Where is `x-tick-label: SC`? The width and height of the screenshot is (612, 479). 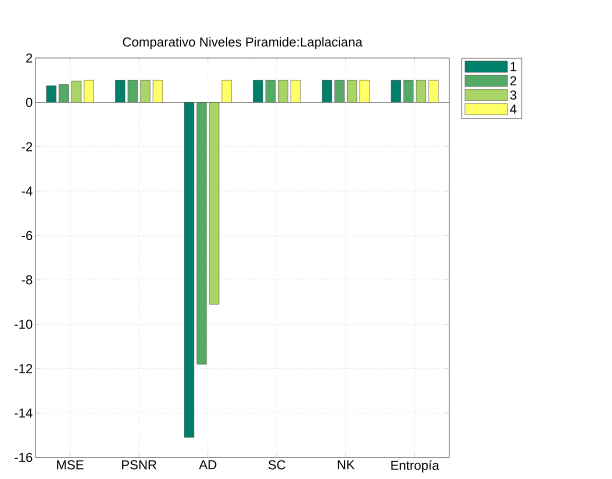
x-tick-label: SC is located at coordinates (277, 465).